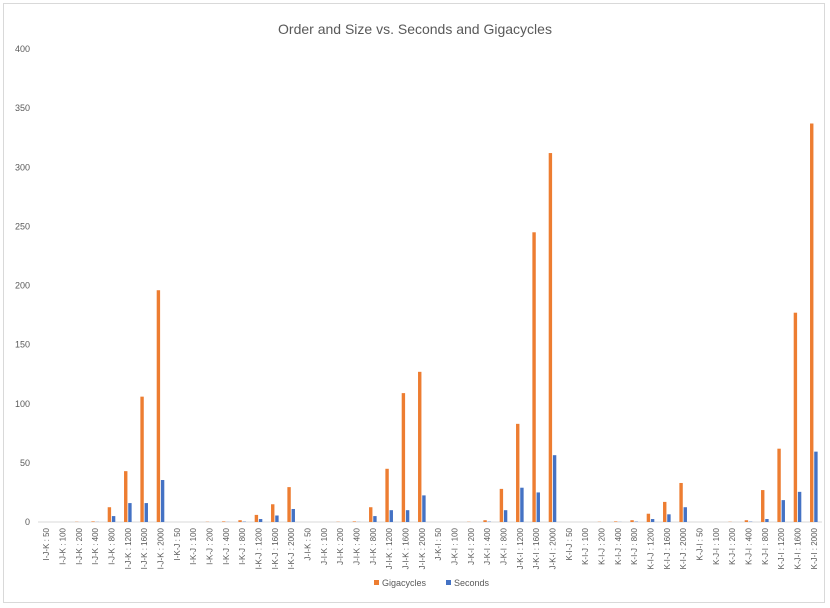 Image resolution: width=830 pixels, height=608 pixels. Describe the element at coordinates (22, 226) in the screenshot. I see `y-tick-label: 250` at that location.